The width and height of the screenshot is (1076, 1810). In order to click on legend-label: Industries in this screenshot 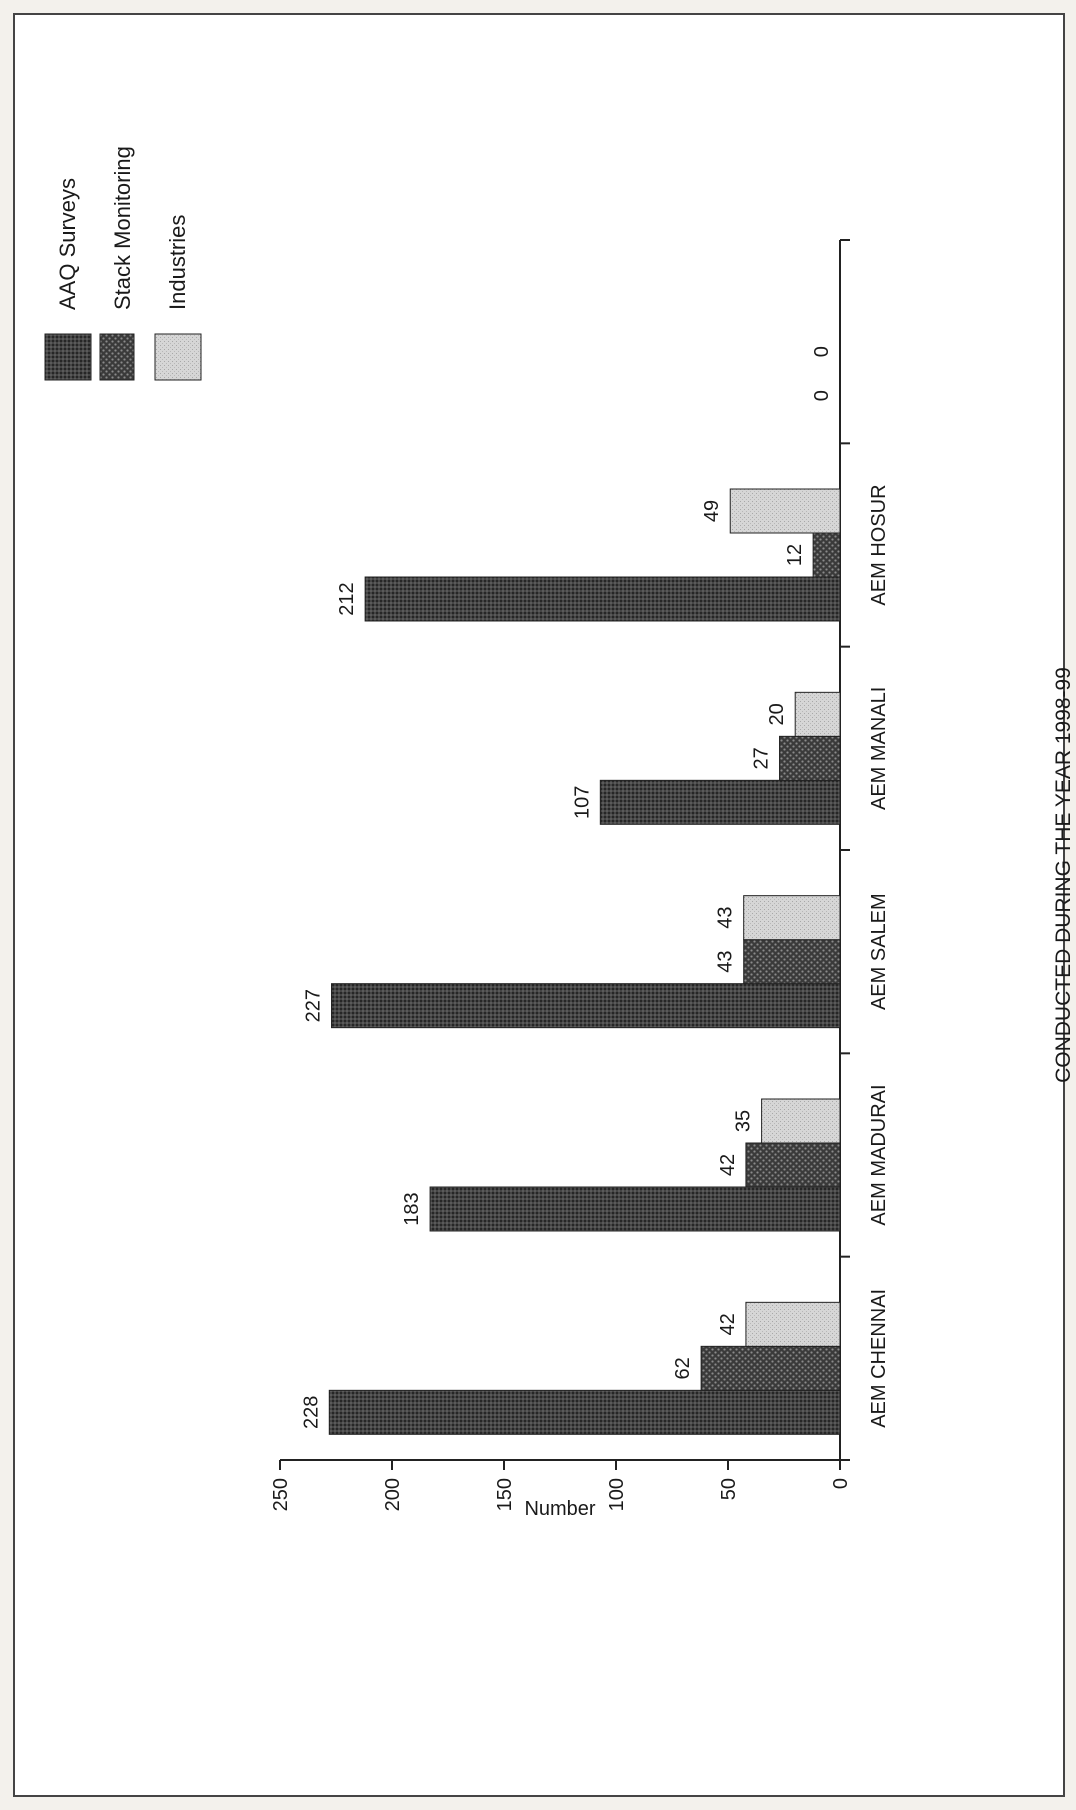, I will do `click(177, 262)`.